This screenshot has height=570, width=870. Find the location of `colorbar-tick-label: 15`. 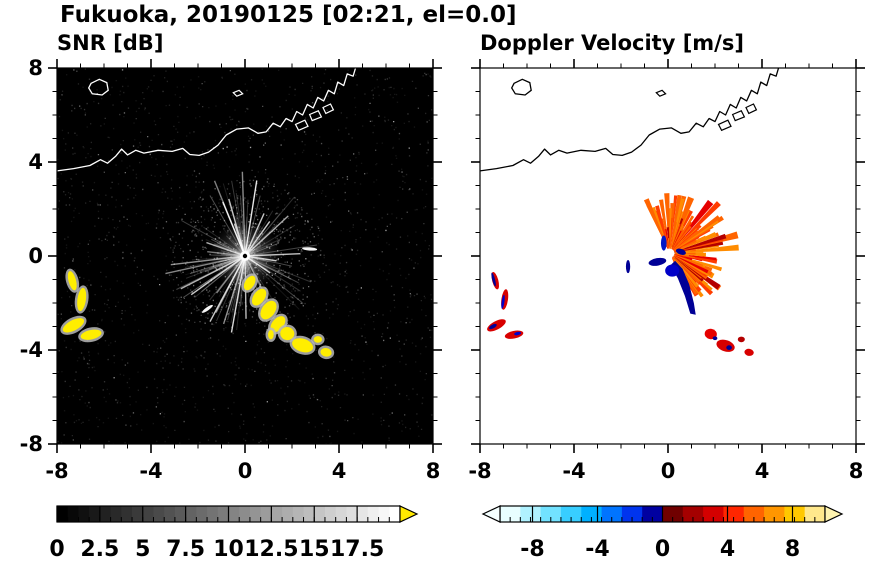

colorbar-tick-label: 15 is located at coordinates (314, 549).